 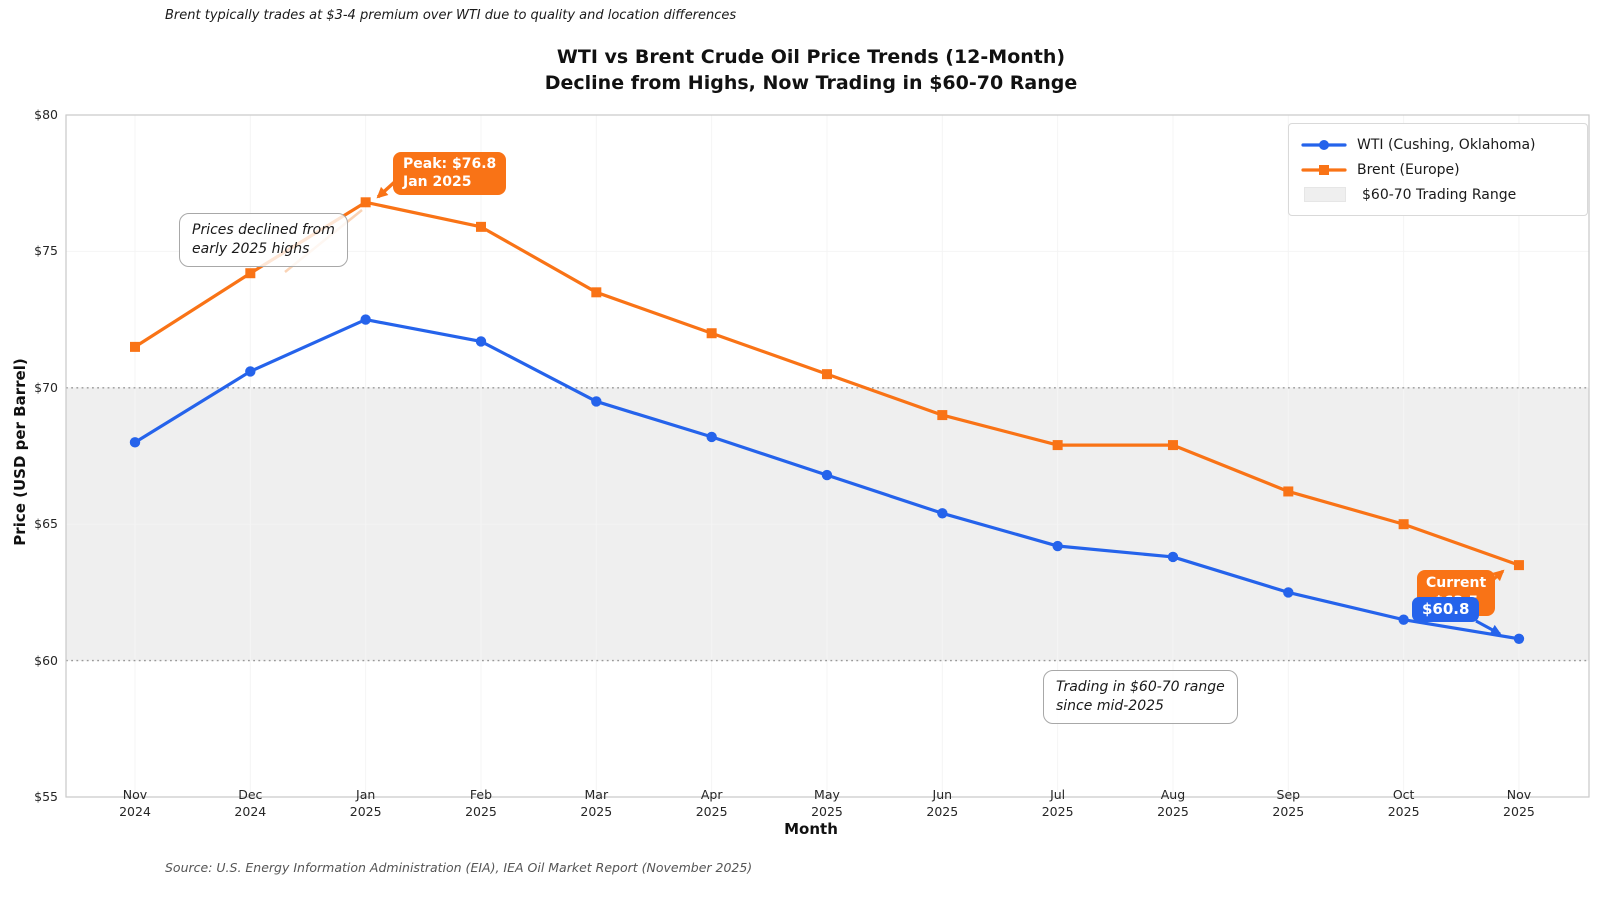 I want to click on y-tick-label: $70, so click(x=46, y=387).